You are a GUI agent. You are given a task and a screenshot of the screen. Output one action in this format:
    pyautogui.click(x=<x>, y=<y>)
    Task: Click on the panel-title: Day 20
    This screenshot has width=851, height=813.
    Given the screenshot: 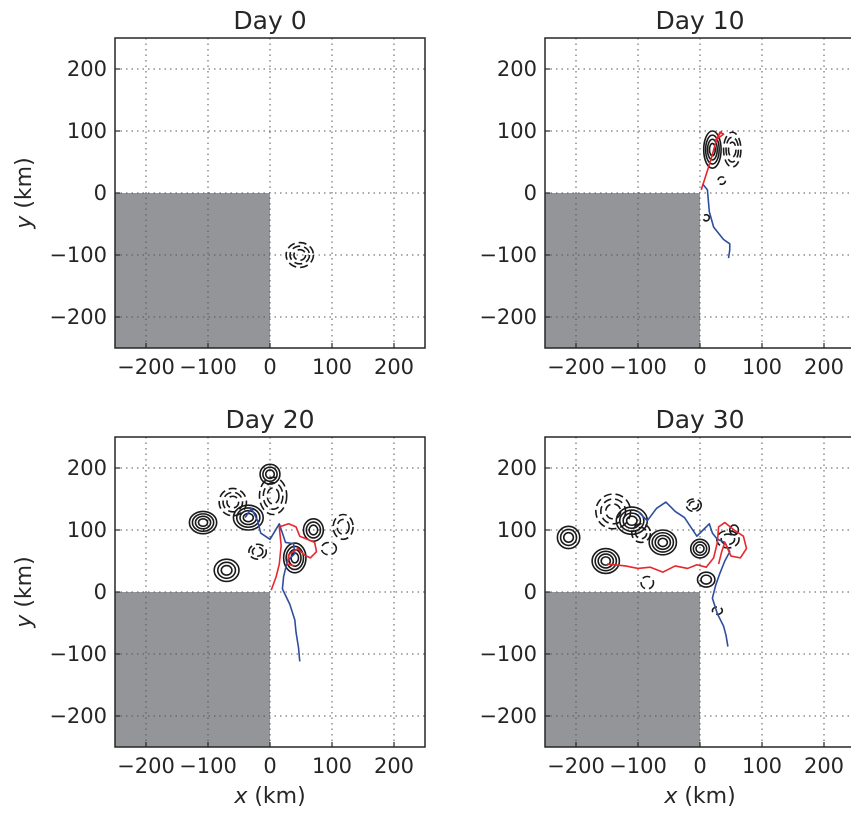 What is the action you would take?
    pyautogui.click(x=269, y=419)
    